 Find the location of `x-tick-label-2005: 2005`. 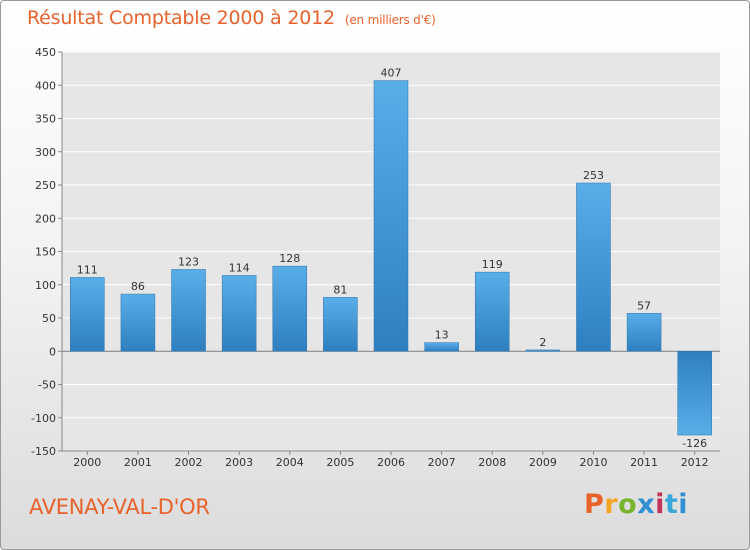

x-tick-label-2005: 2005 is located at coordinates (340, 462).